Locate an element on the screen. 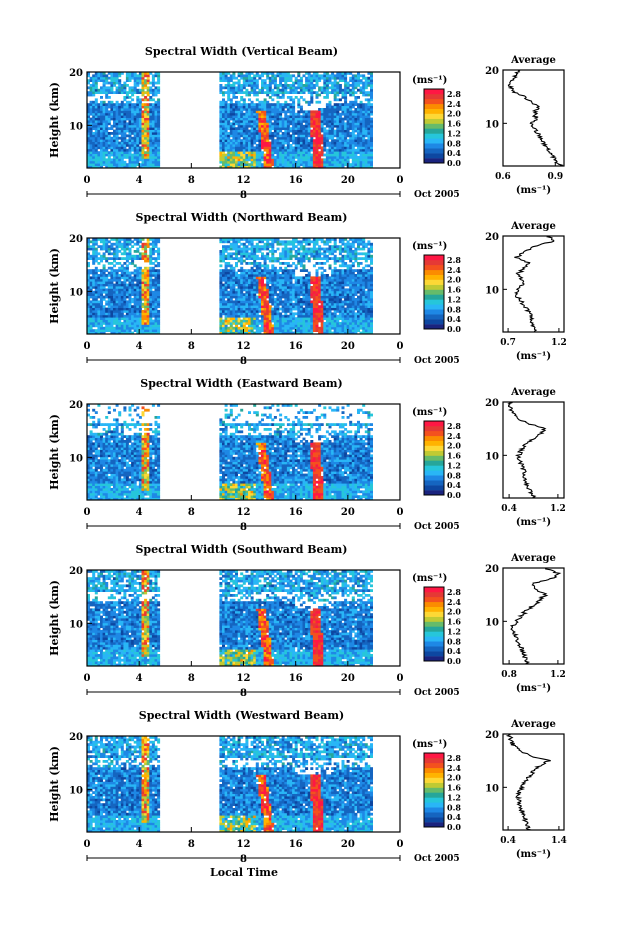 The height and width of the screenshot is (929, 622). average-title: Average is located at coordinates (533, 60).